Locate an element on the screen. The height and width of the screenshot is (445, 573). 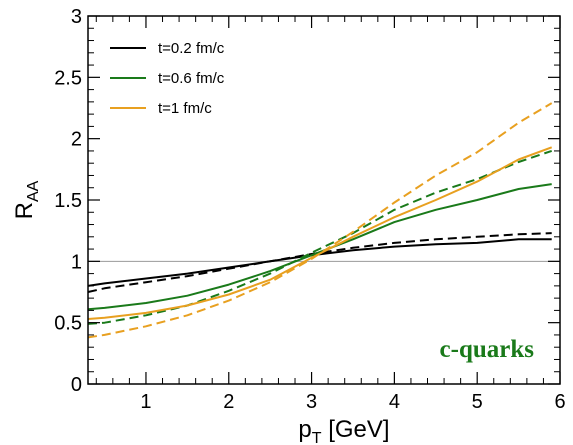
x-tick-label: 6 is located at coordinates (559, 402).